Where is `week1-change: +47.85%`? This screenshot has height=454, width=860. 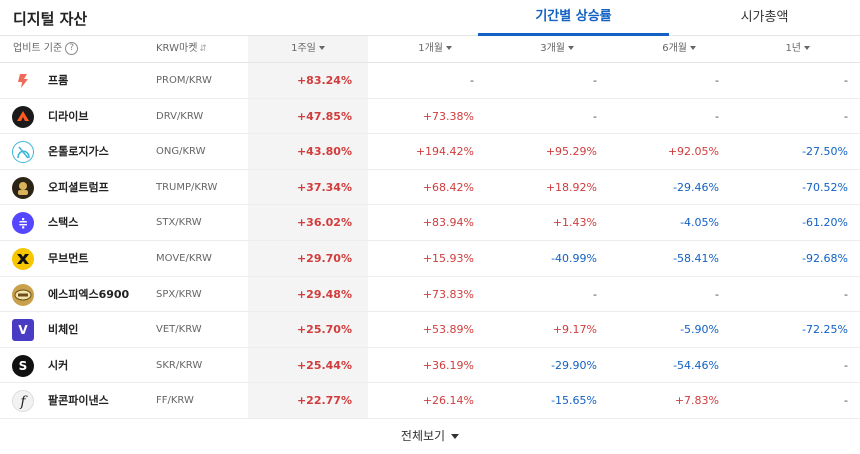 week1-change: +47.85% is located at coordinates (324, 116).